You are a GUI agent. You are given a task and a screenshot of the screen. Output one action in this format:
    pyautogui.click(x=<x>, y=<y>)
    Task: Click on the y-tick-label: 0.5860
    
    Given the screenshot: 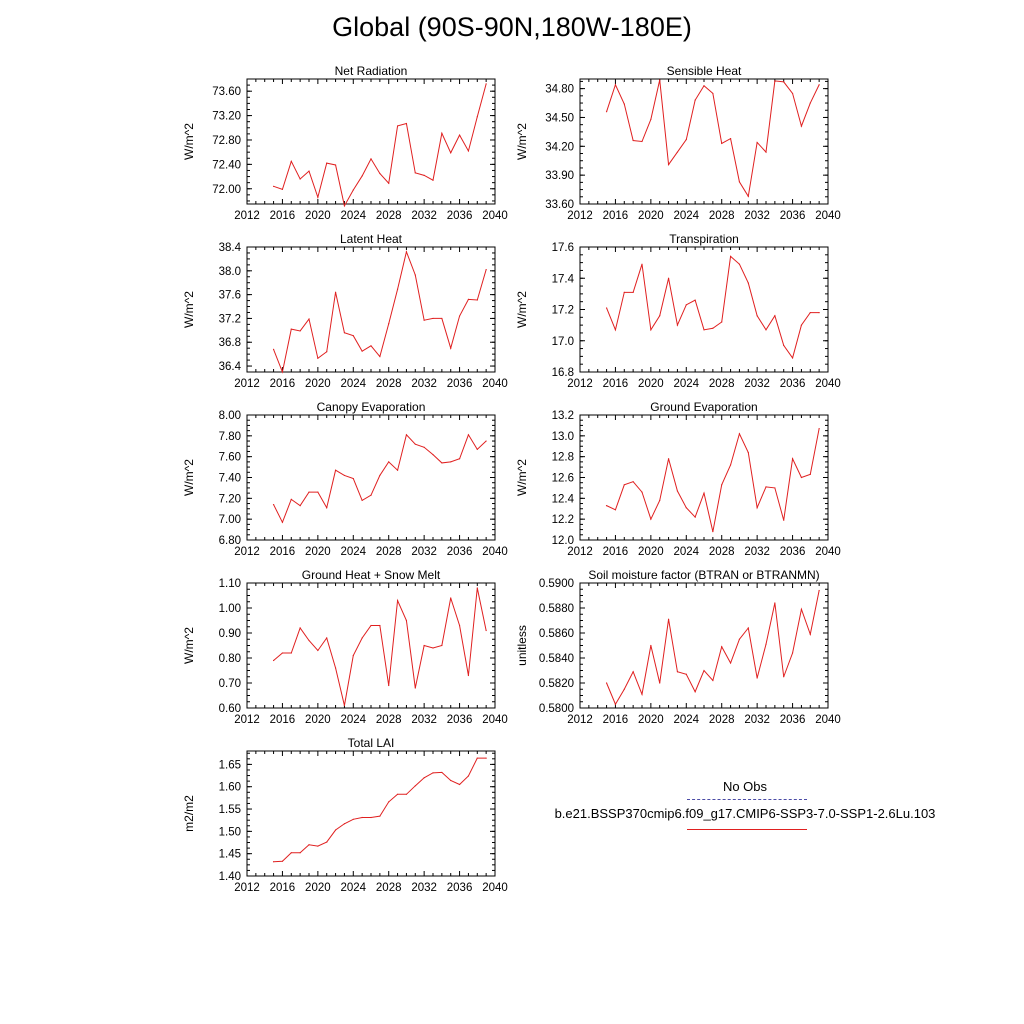 What is the action you would take?
    pyautogui.click(x=556, y=634)
    